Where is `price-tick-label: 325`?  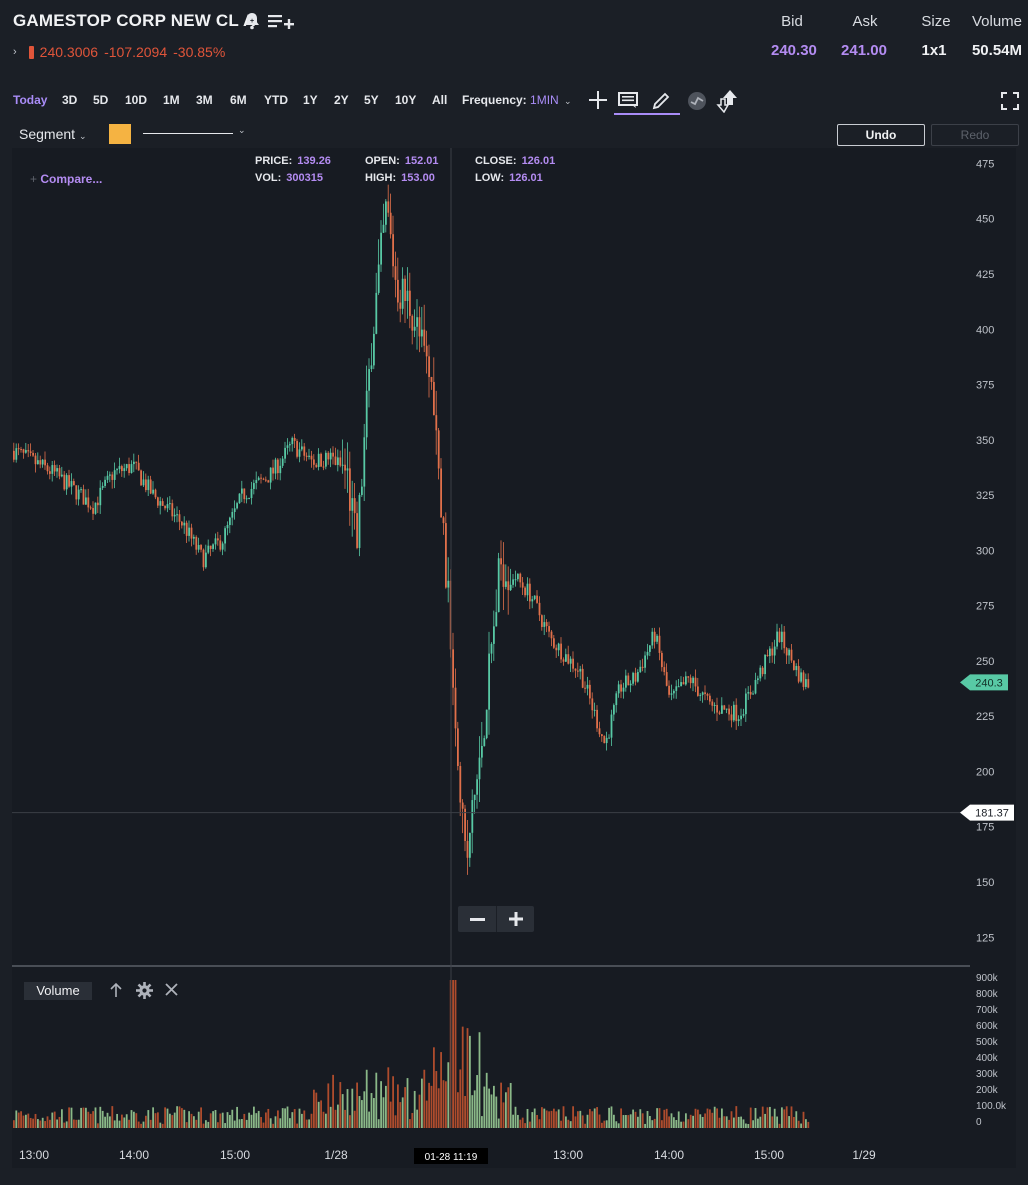
price-tick-label: 325 is located at coordinates (985, 496).